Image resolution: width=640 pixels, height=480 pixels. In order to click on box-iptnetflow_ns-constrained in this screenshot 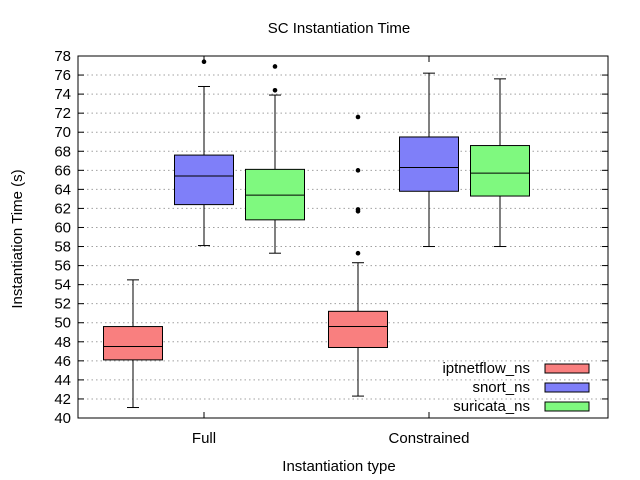, I will do `click(358, 255)`.